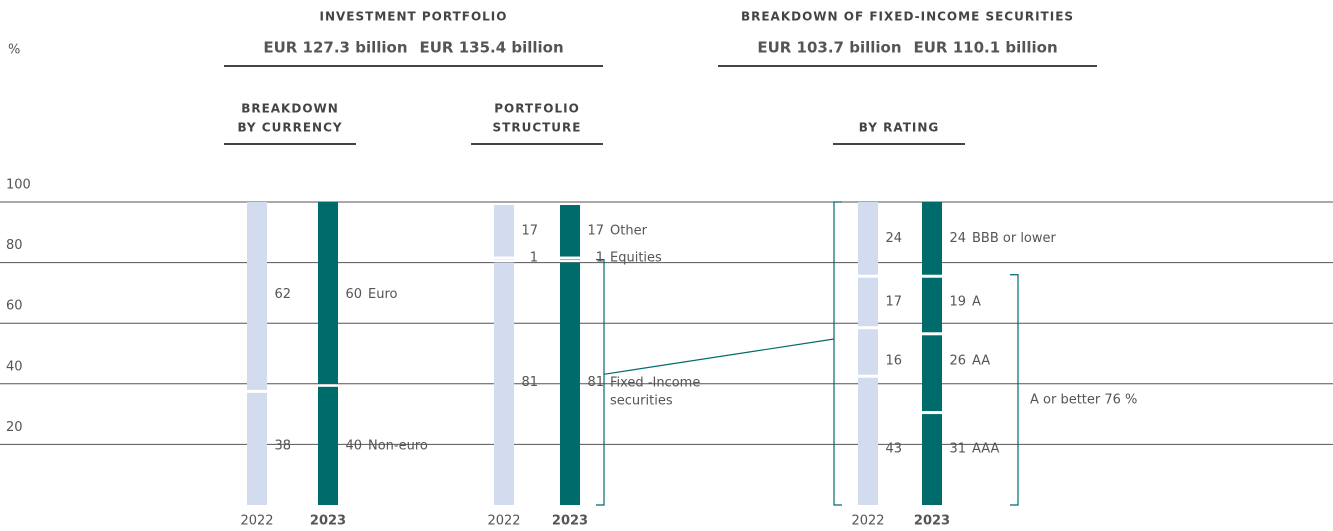 The image size is (1333, 531). What do you see at coordinates (641, 400) in the screenshot?
I see `segment-name-line: securities` at bounding box center [641, 400].